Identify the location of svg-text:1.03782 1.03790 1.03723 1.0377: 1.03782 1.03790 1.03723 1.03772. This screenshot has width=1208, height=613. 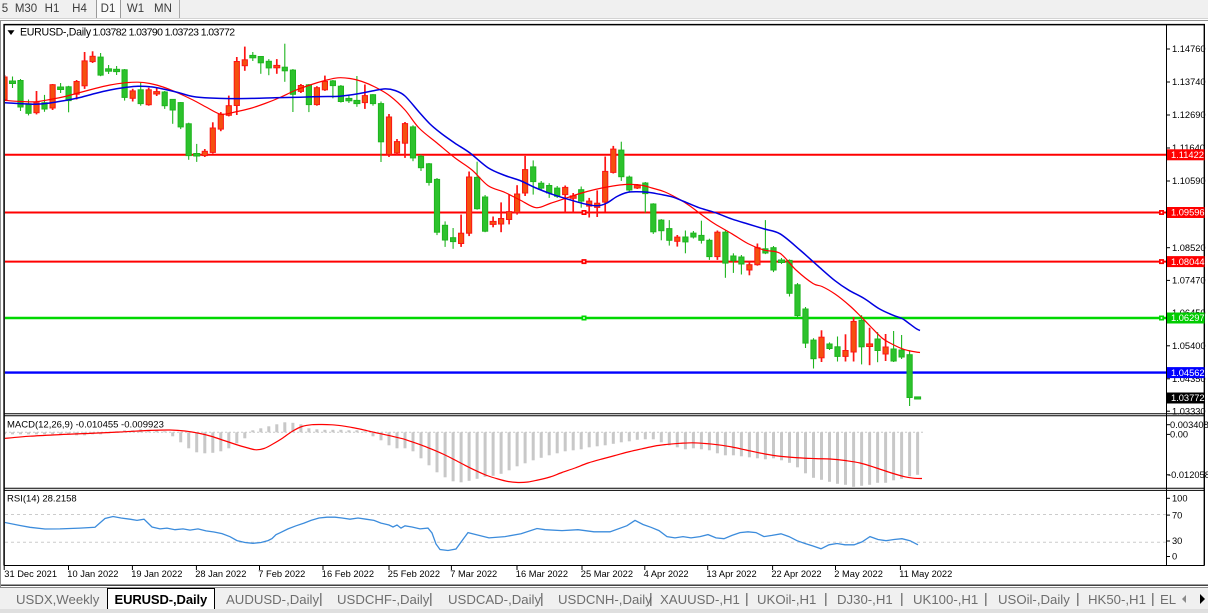
(164, 33).